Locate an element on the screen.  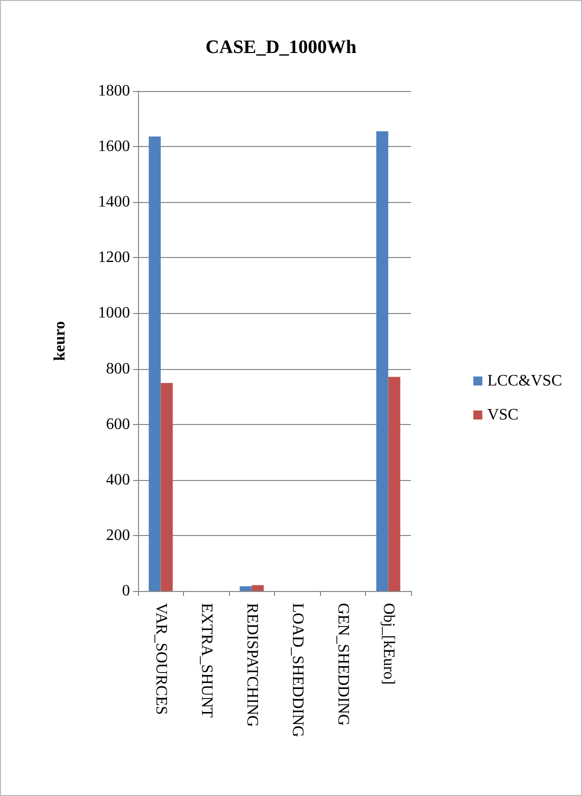
y-tick-label: 800 is located at coordinates (118, 369).